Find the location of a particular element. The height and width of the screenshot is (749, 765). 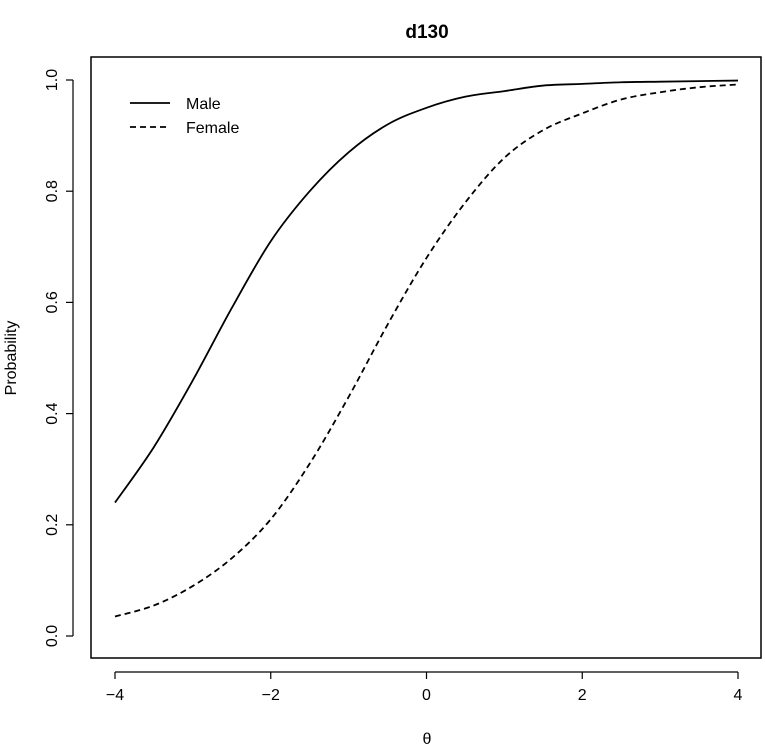

legend-label-male: Male is located at coordinates (203, 104).